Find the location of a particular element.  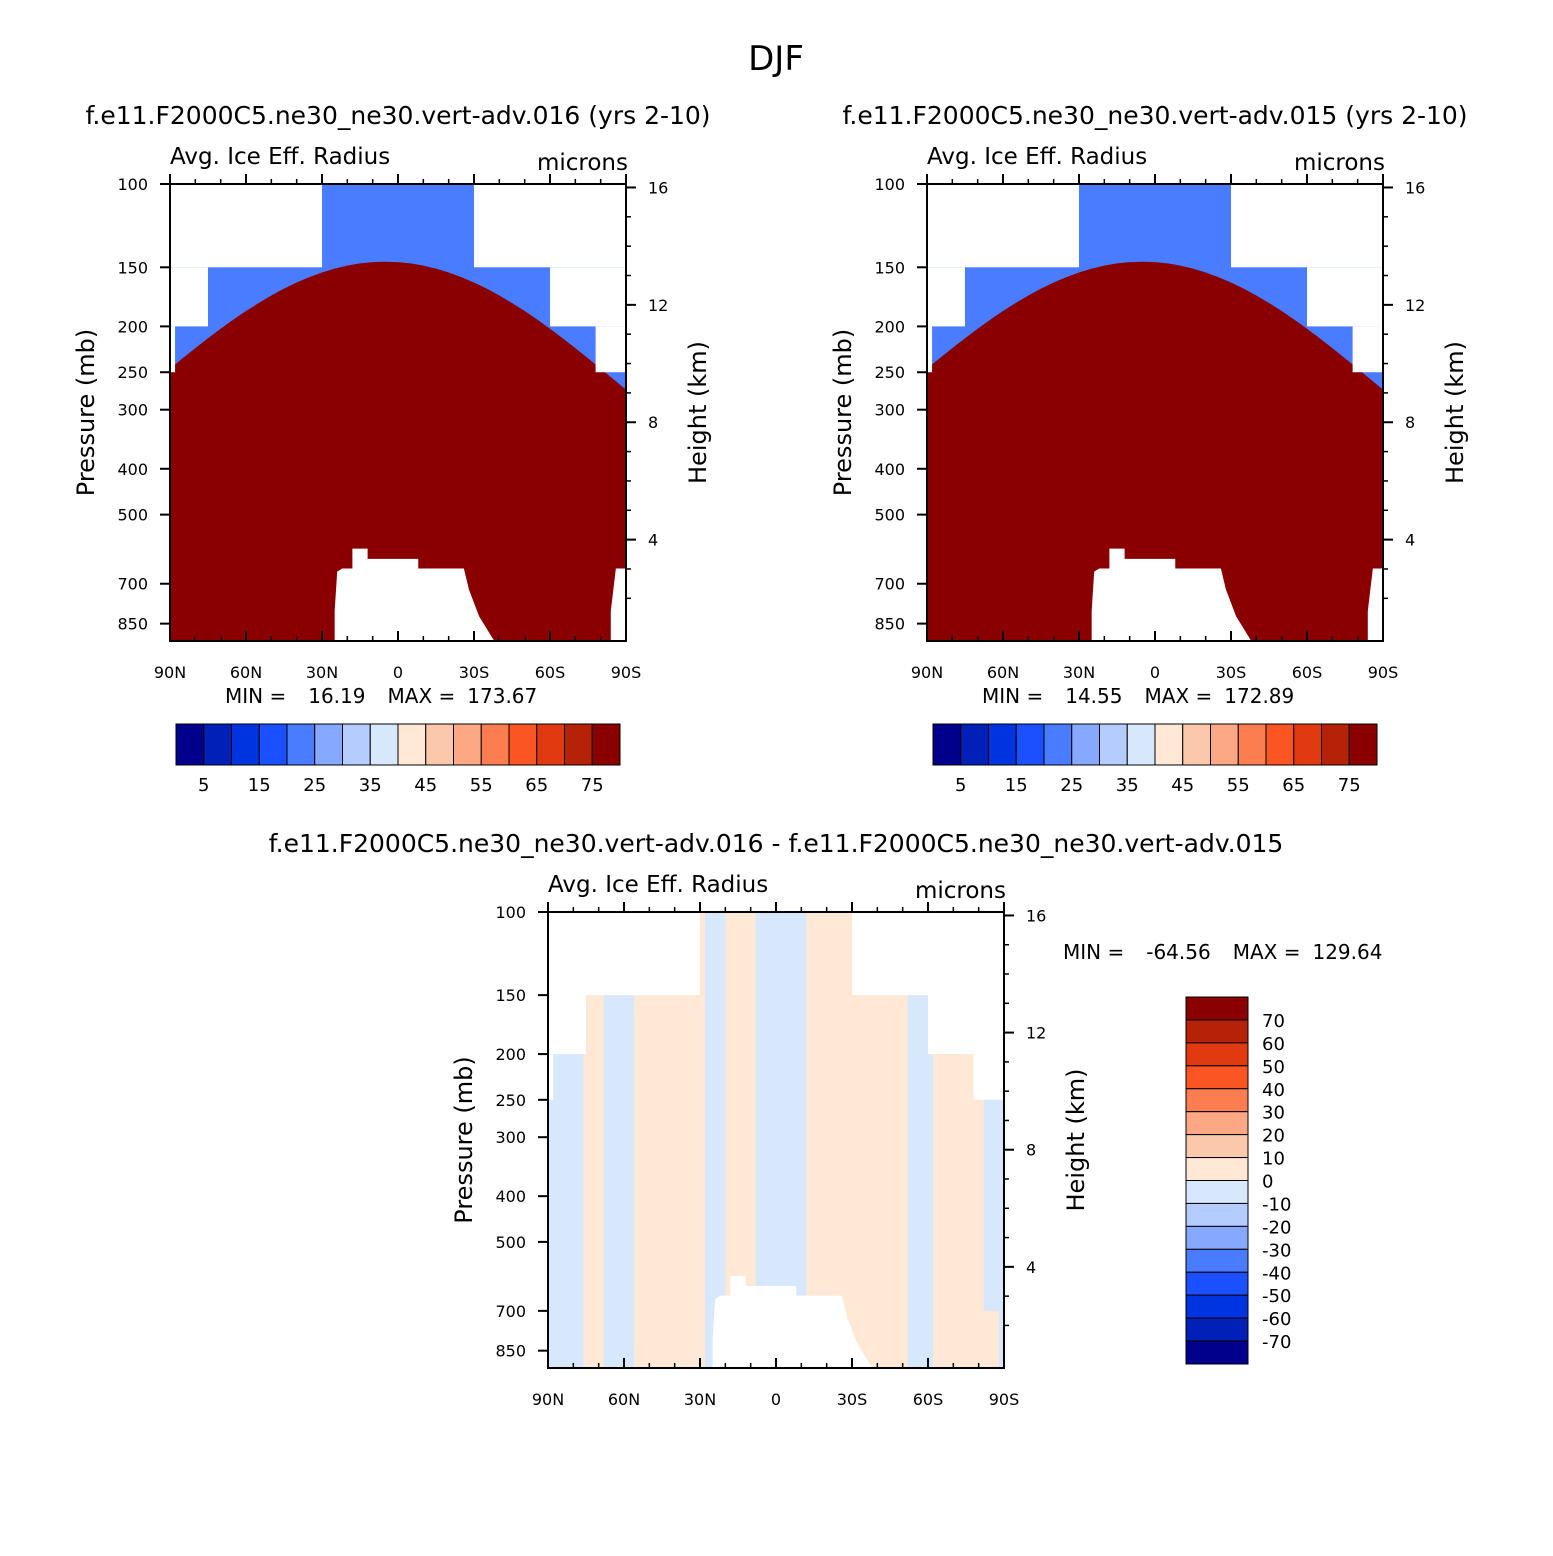

y-tick-label: 150 is located at coordinates (510, 995).